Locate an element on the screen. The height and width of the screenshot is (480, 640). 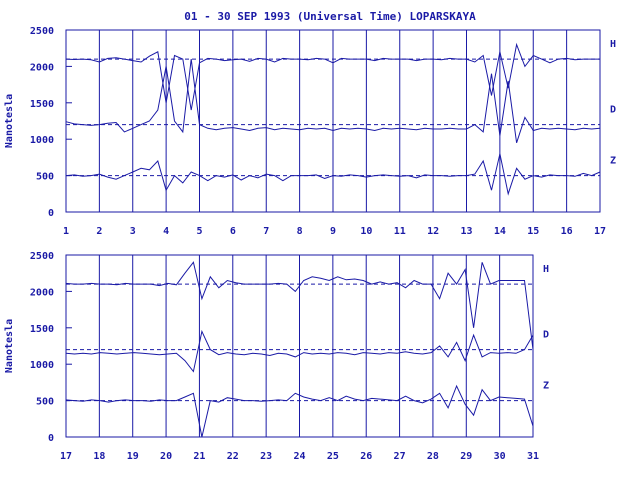
x-tick-label: 1 is located at coordinates (66, 231).